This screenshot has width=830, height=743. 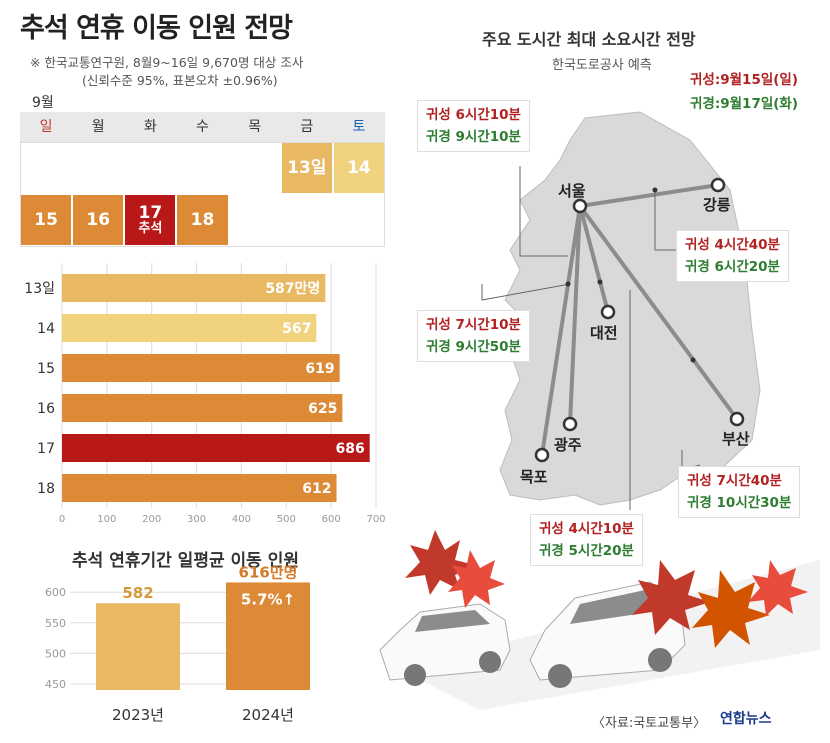 What do you see at coordinates (55, 684) in the screenshot?
I see `y-tick-label: 450` at bounding box center [55, 684].